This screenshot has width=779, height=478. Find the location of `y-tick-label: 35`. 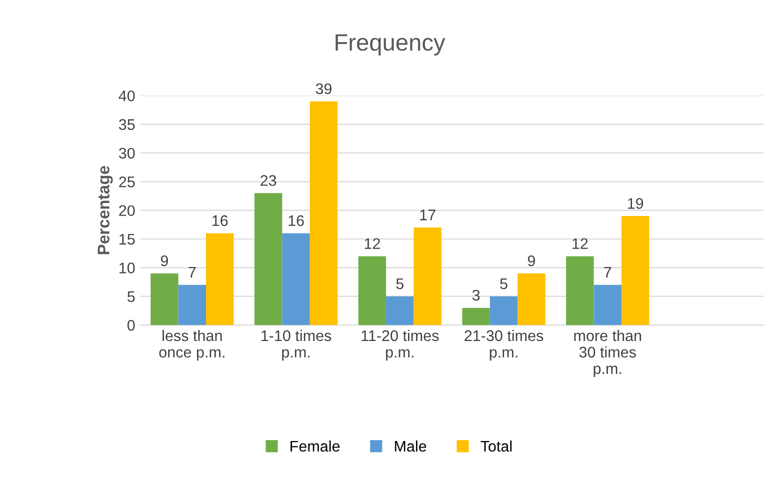

y-tick-label: 35 is located at coordinates (126, 124).